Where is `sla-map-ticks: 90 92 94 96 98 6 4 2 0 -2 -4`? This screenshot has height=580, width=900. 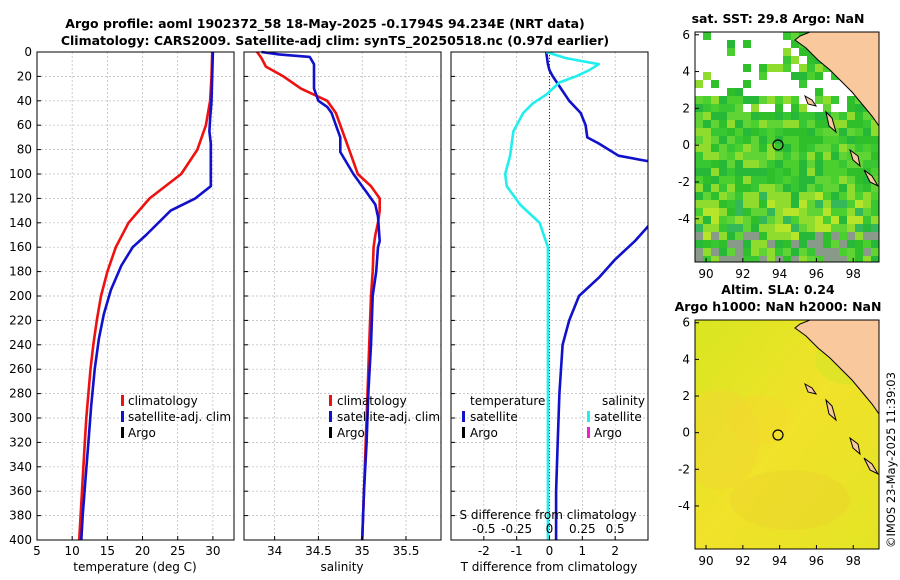
sla-map-ticks: 90 92 94 96 98 6 4 2 0 -2 -4 is located at coordinates (769, 442).